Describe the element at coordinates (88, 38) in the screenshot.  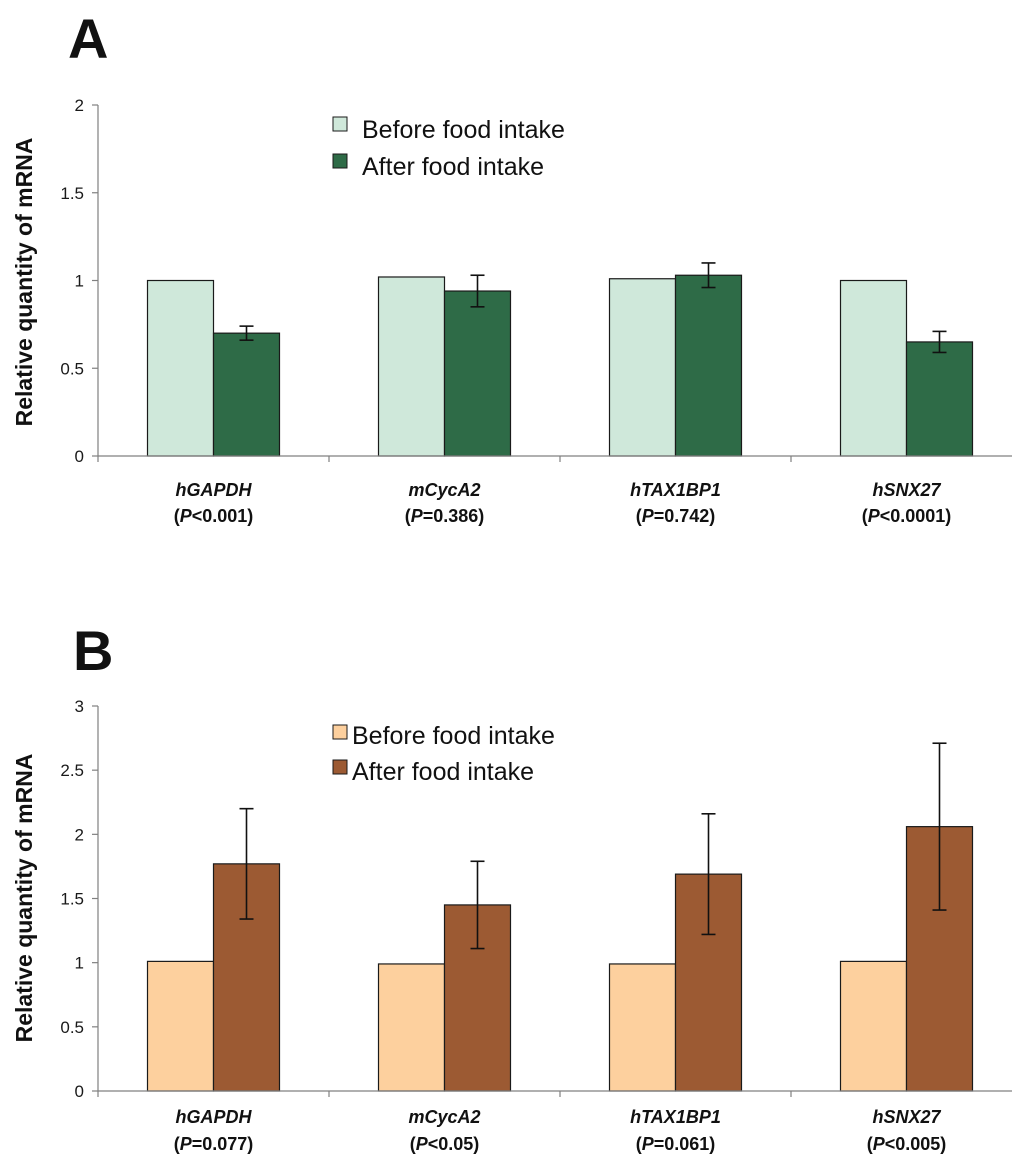
I see `panel-letter: A` at that location.